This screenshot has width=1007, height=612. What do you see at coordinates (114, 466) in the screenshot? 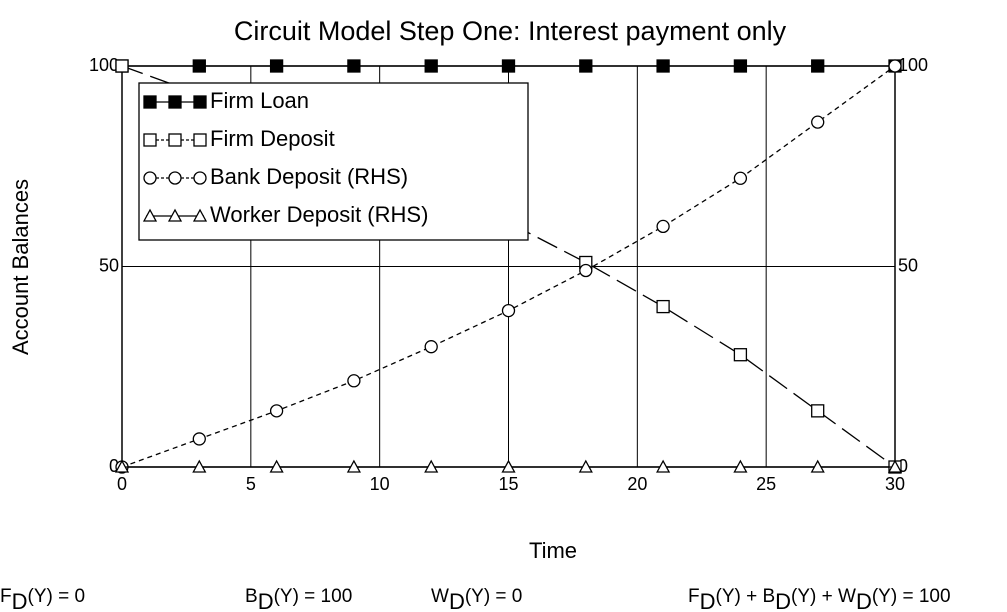
I see `y-tick-label: 0` at bounding box center [114, 466].